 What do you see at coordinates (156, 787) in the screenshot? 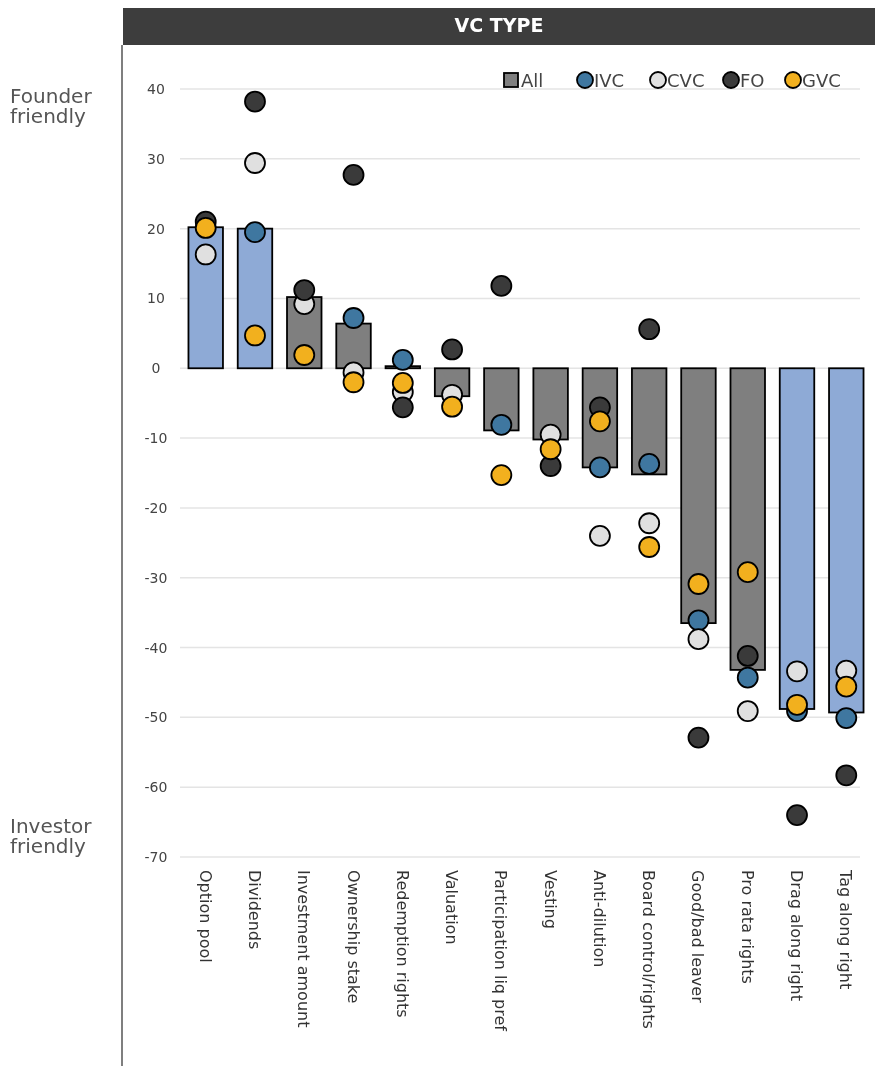
I see `y-tick-label: -60` at bounding box center [156, 787].